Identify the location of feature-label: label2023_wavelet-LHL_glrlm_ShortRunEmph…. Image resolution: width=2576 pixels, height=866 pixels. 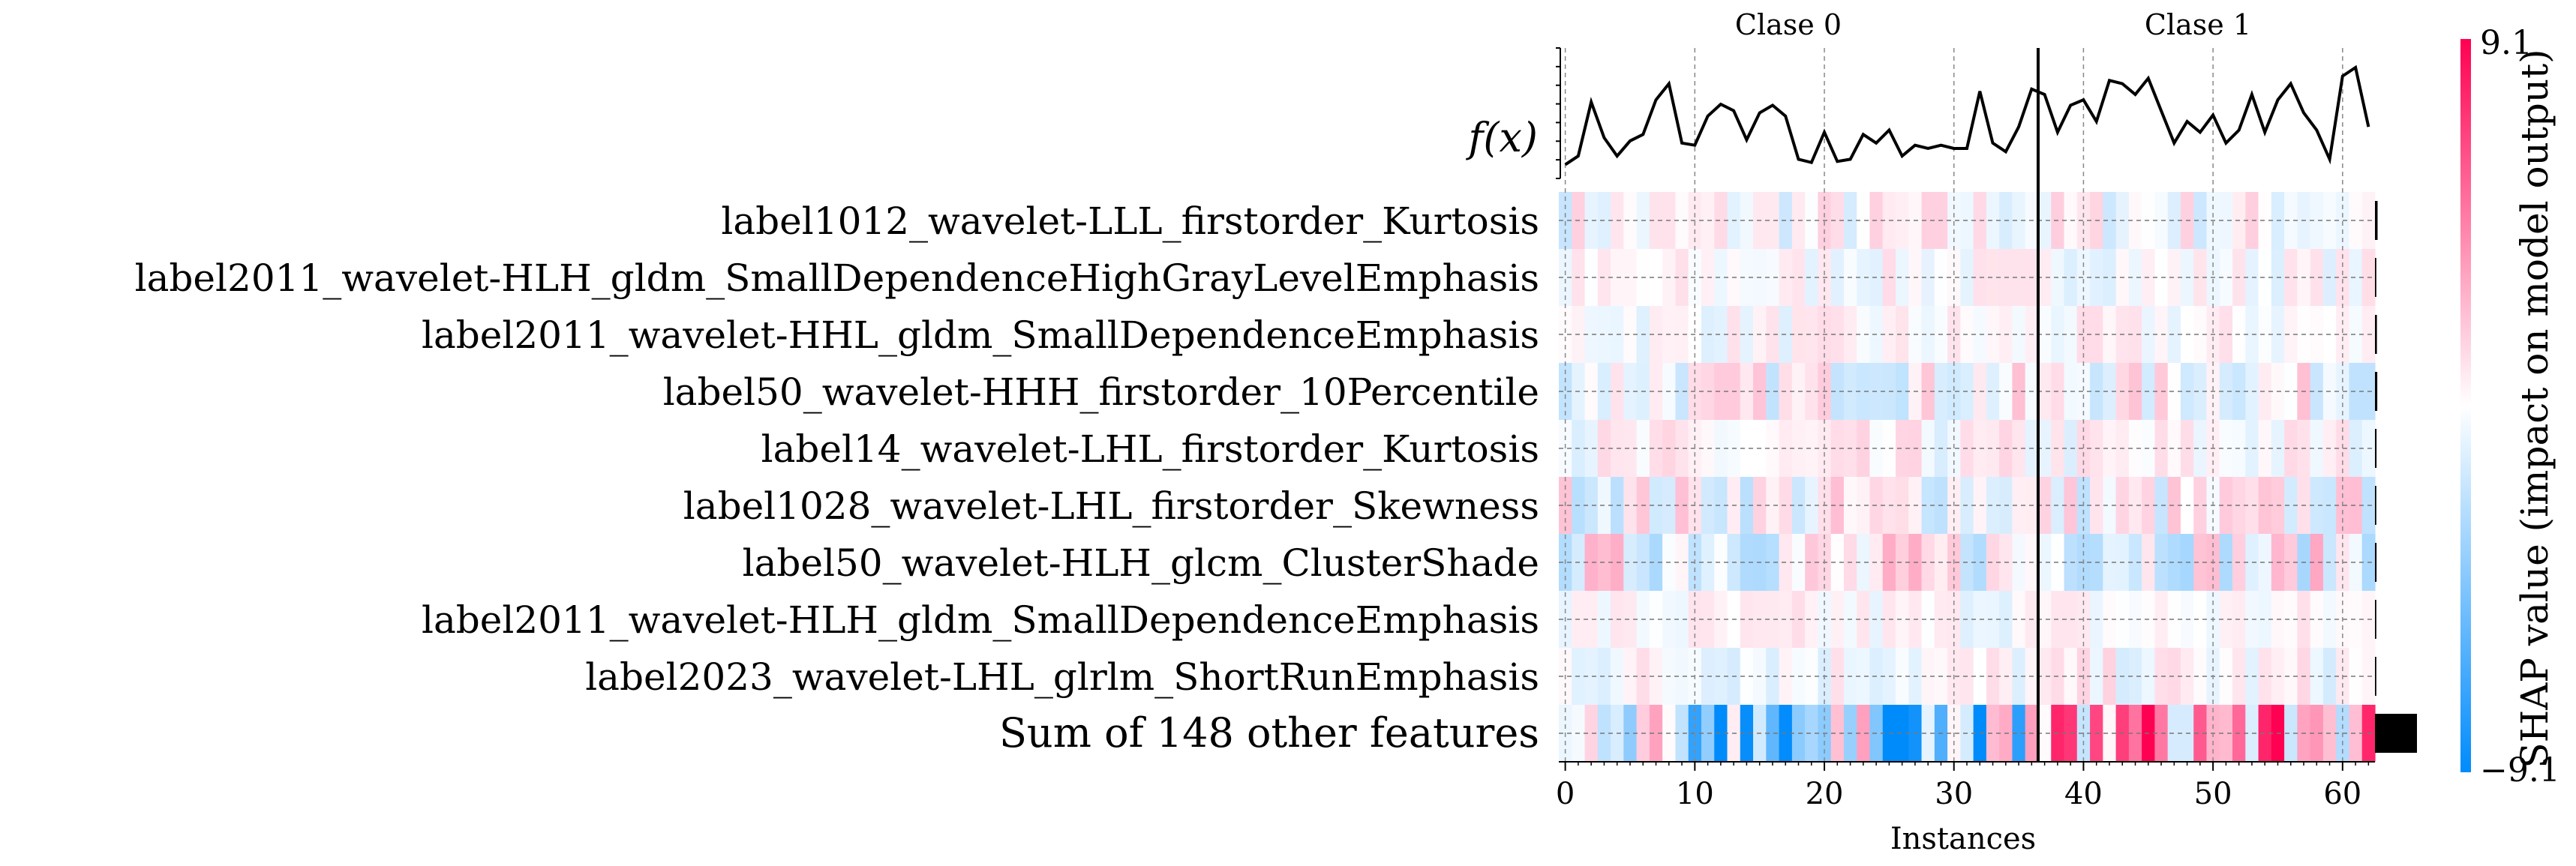
(1062, 677).